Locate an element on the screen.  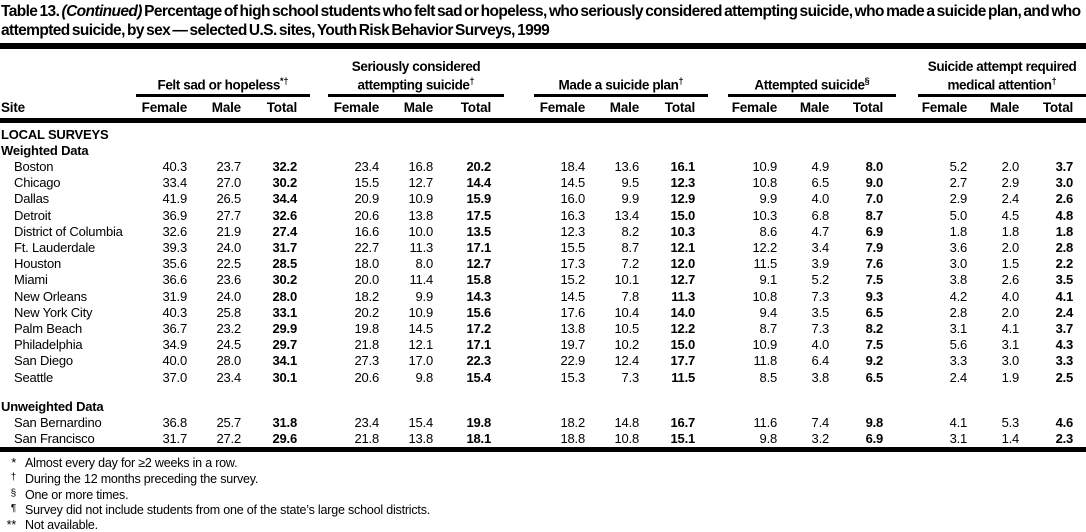
site-name: District of Columbia is located at coordinates (68, 231).